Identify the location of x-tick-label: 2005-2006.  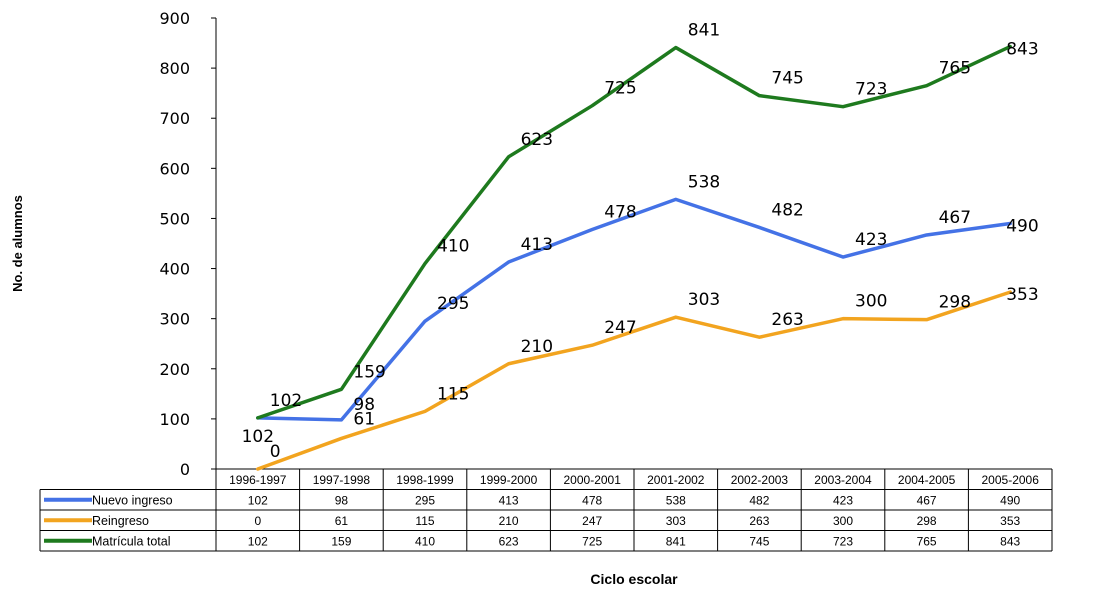
(1011, 480).